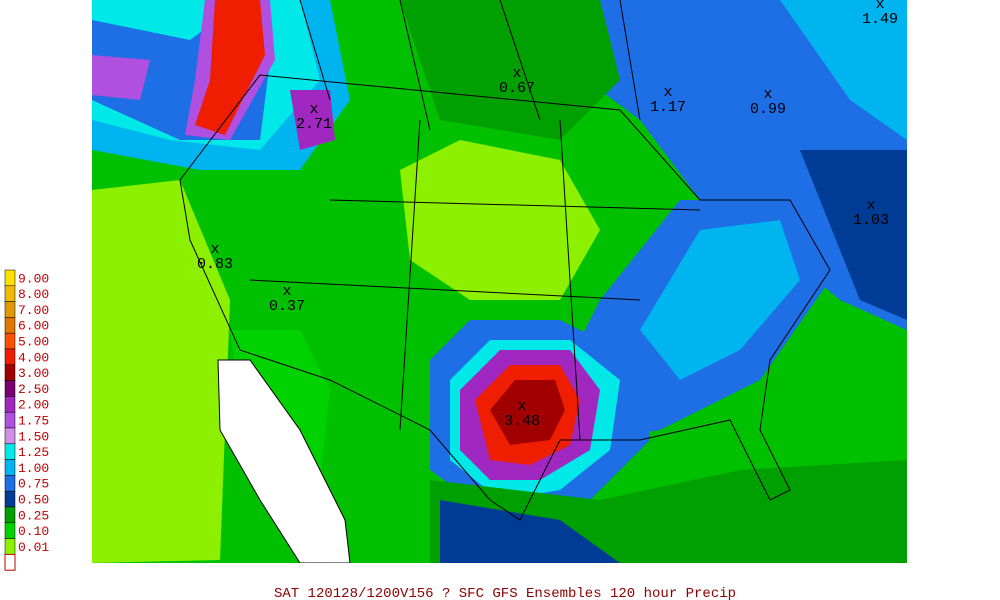 The image size is (1000, 600). I want to click on legend-label: 8.00, so click(33, 294).